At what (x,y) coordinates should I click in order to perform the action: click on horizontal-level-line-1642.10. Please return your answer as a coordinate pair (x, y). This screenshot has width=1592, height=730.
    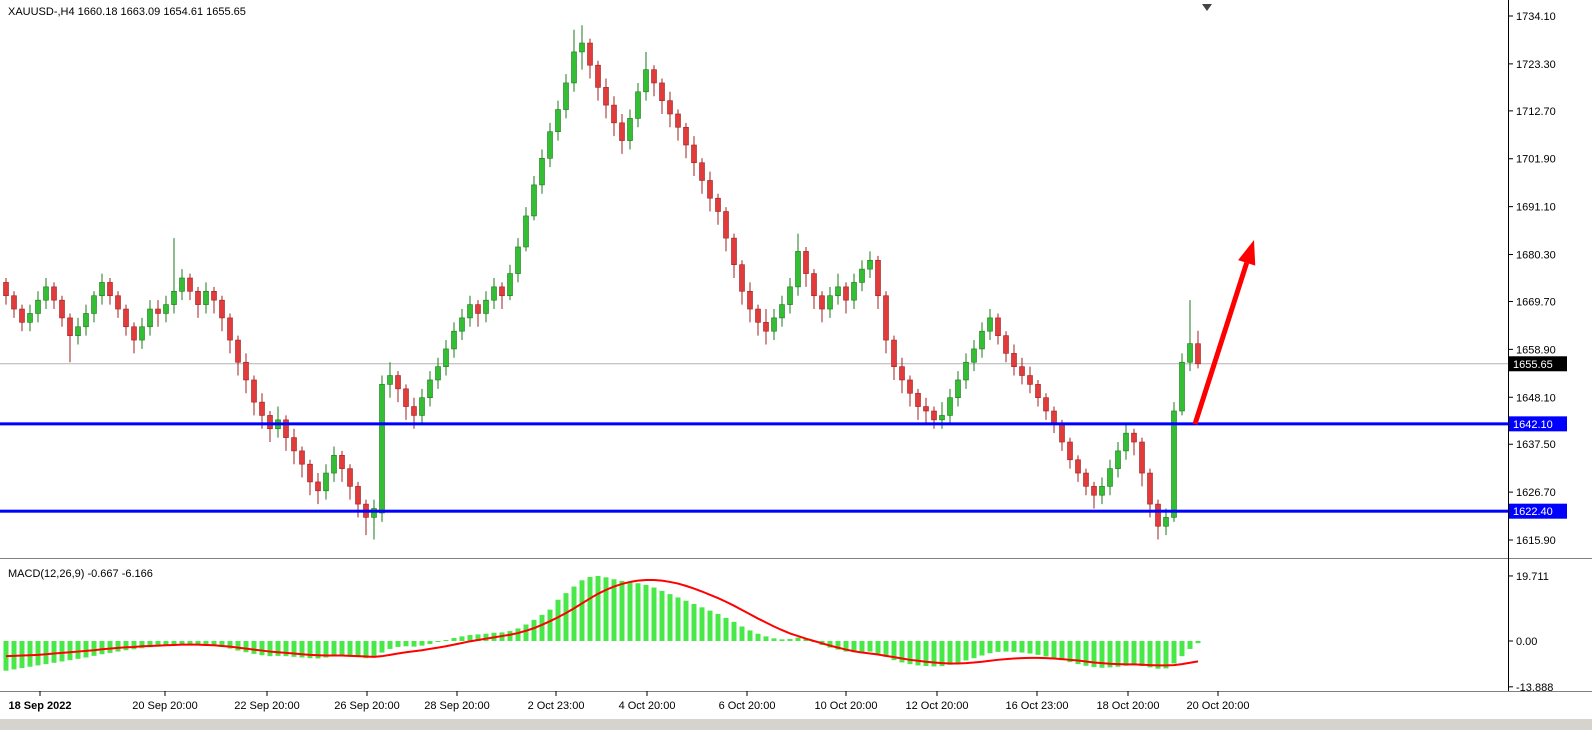
    Looking at the image, I should click on (754, 424).